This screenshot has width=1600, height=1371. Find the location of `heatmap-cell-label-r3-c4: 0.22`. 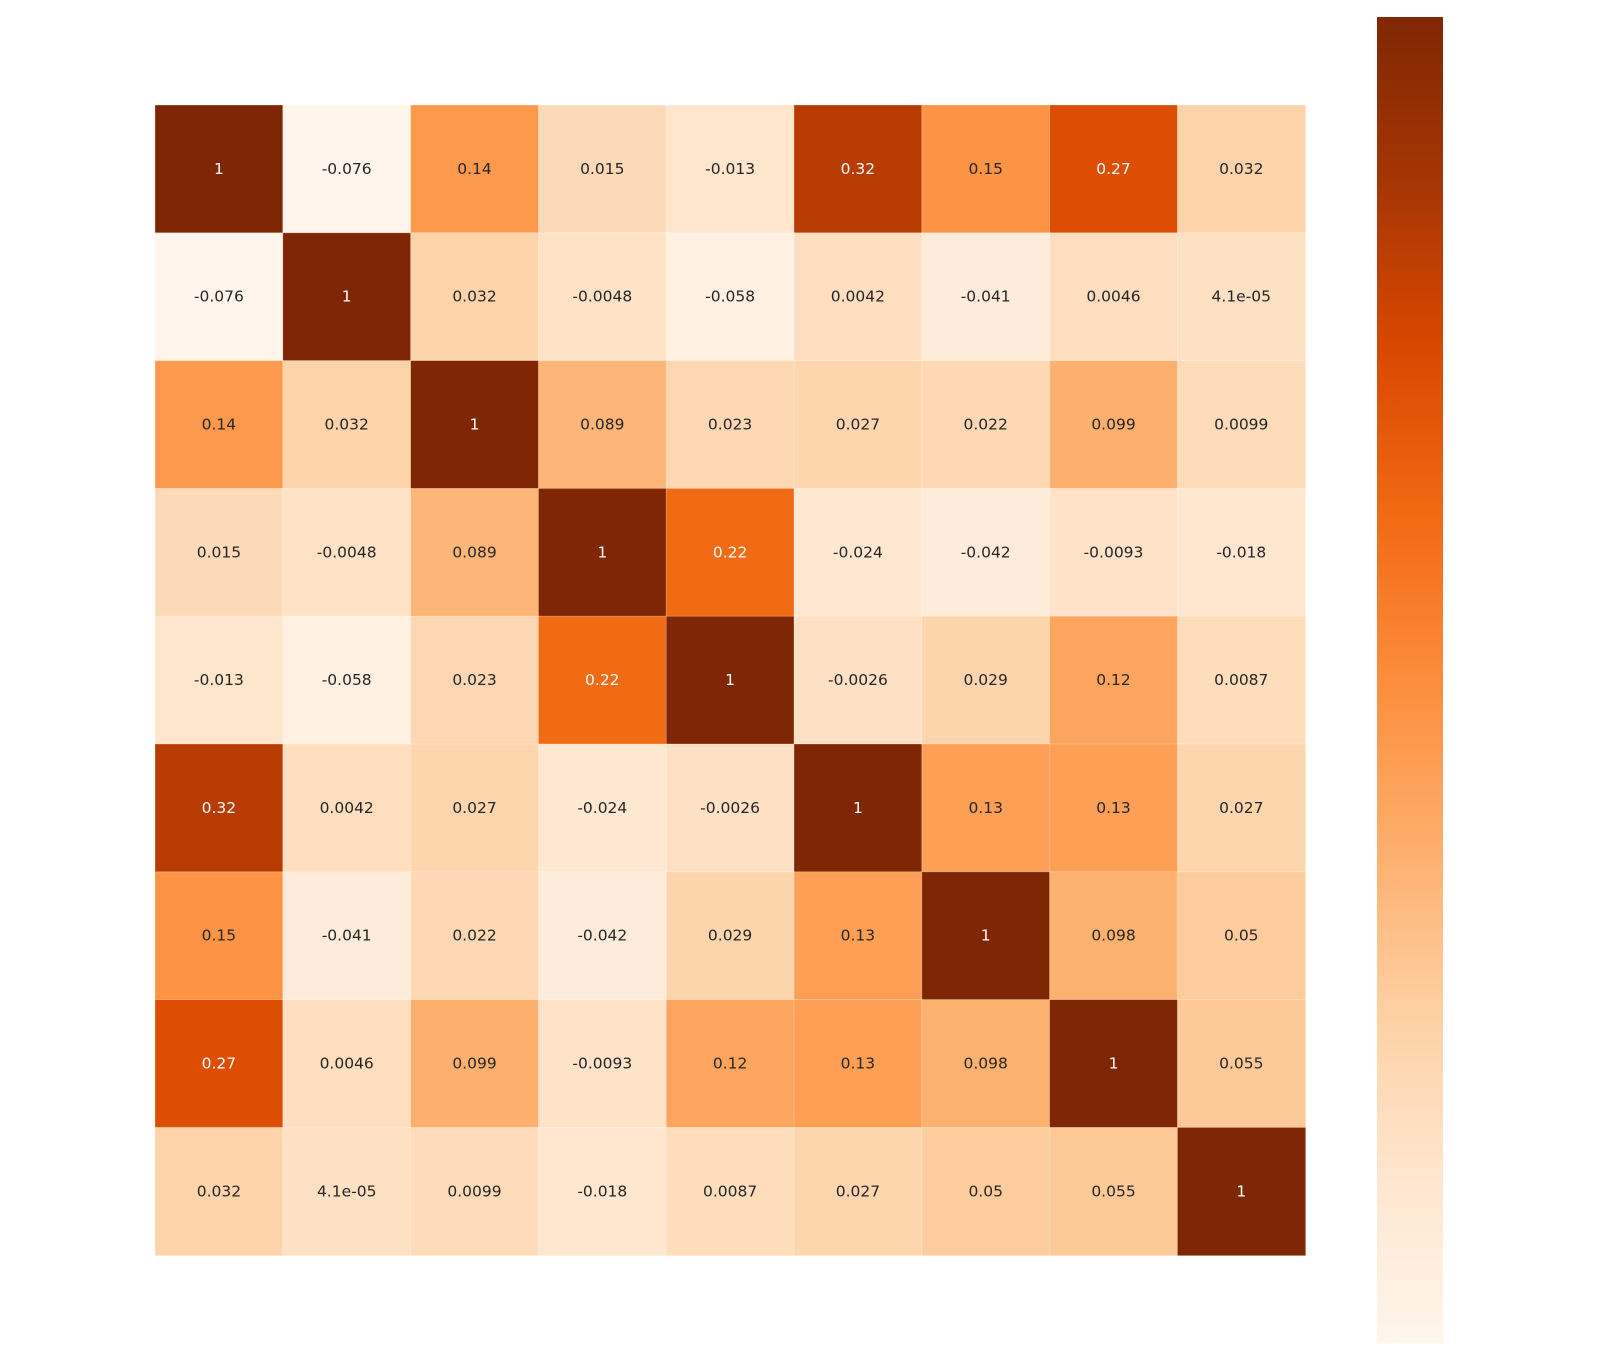

heatmap-cell-label-r3-c4: 0.22 is located at coordinates (730, 552).